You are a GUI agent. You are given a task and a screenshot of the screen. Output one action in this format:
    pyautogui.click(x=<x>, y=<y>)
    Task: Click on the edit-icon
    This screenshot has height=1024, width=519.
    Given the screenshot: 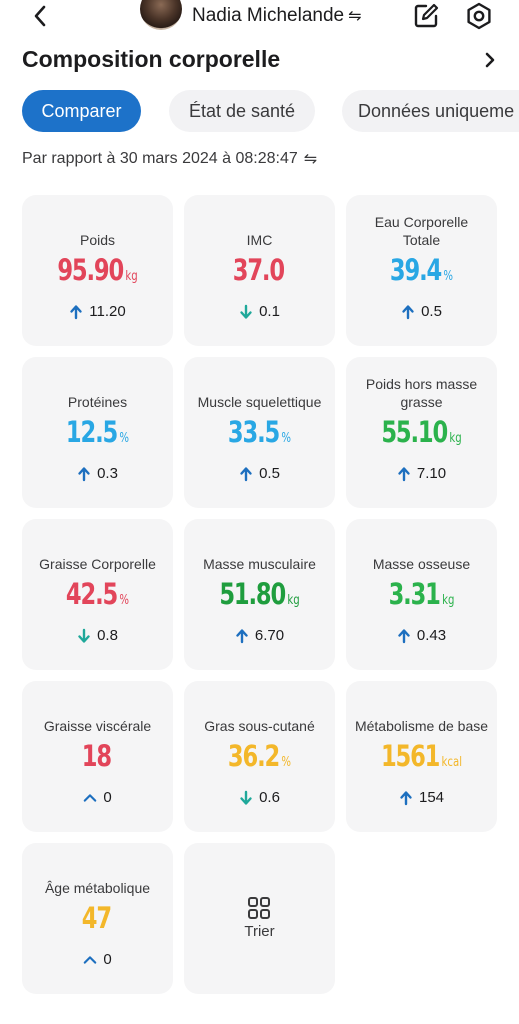 What is the action you would take?
    pyautogui.click(x=426, y=15)
    